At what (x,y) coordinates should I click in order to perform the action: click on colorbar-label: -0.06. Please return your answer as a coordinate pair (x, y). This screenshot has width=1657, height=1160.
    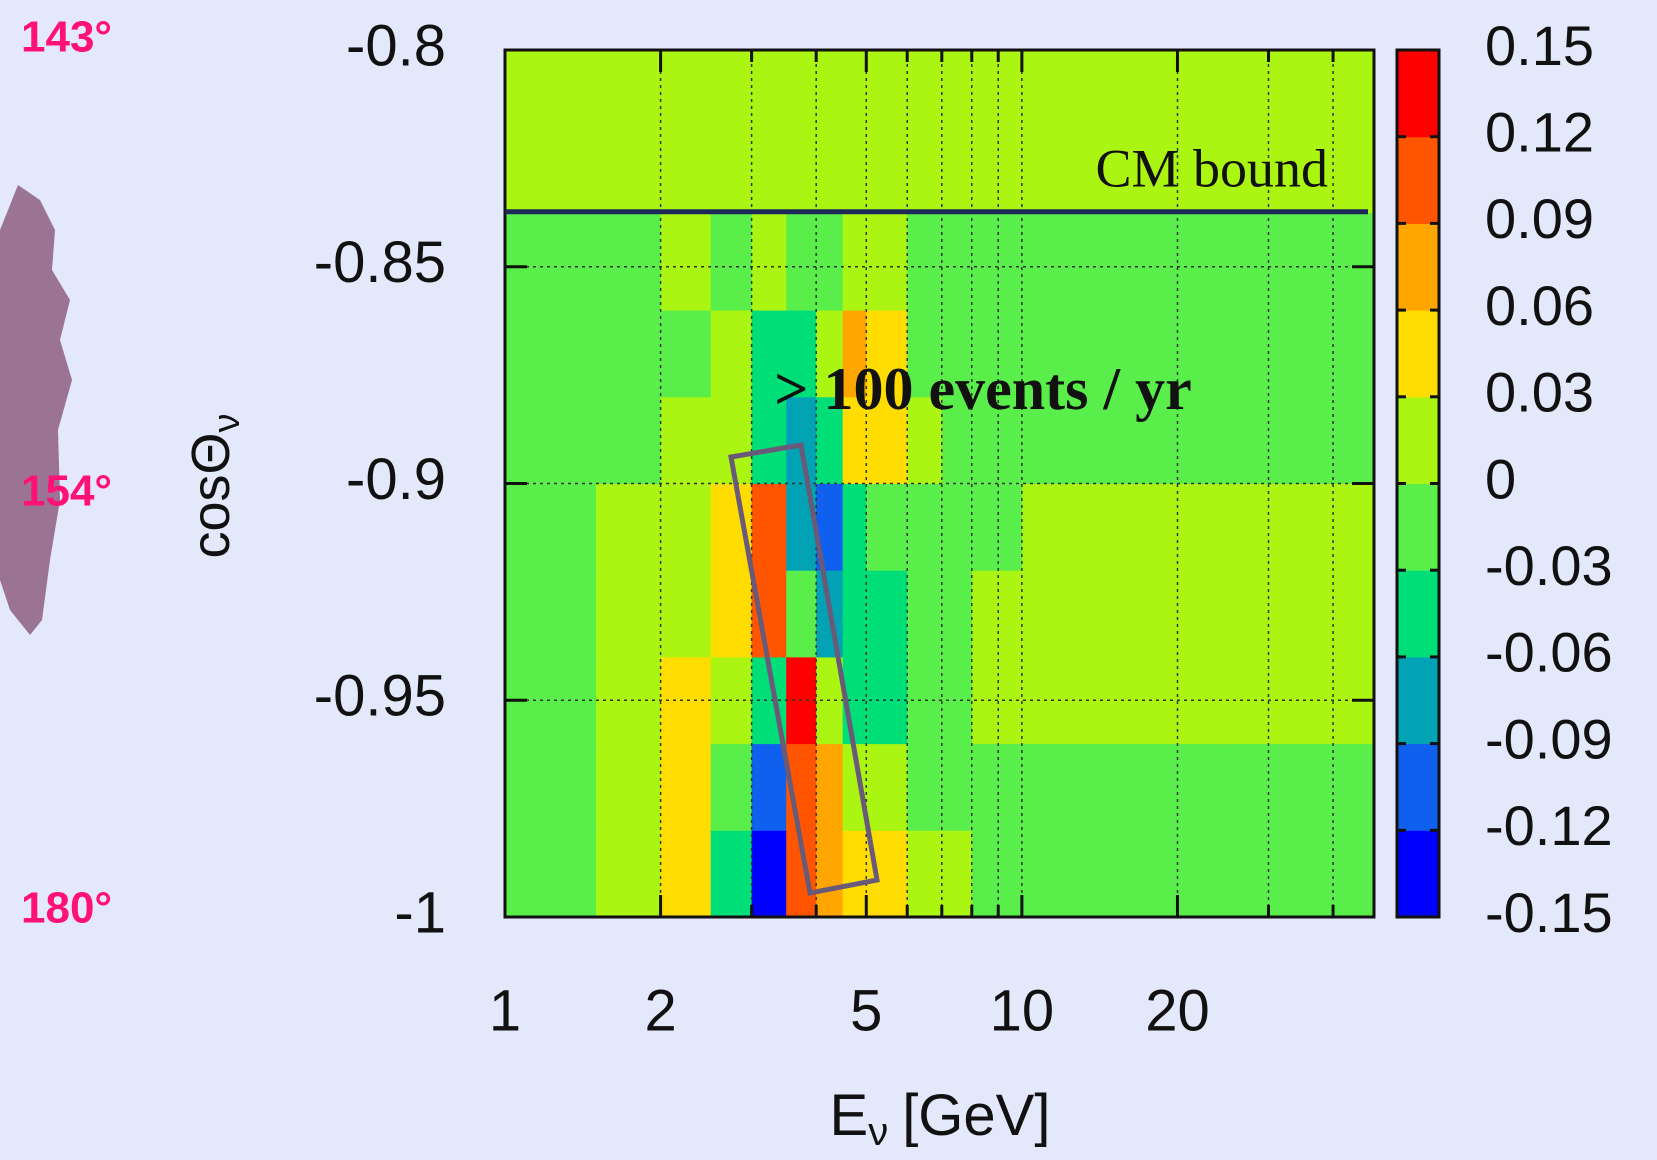
    Looking at the image, I should click on (1549, 652).